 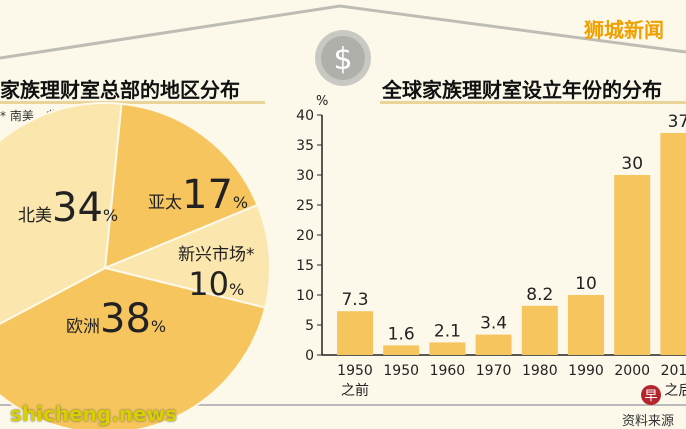 What do you see at coordinates (632, 371) in the screenshot?
I see `x-tick-label: 2000` at bounding box center [632, 371].